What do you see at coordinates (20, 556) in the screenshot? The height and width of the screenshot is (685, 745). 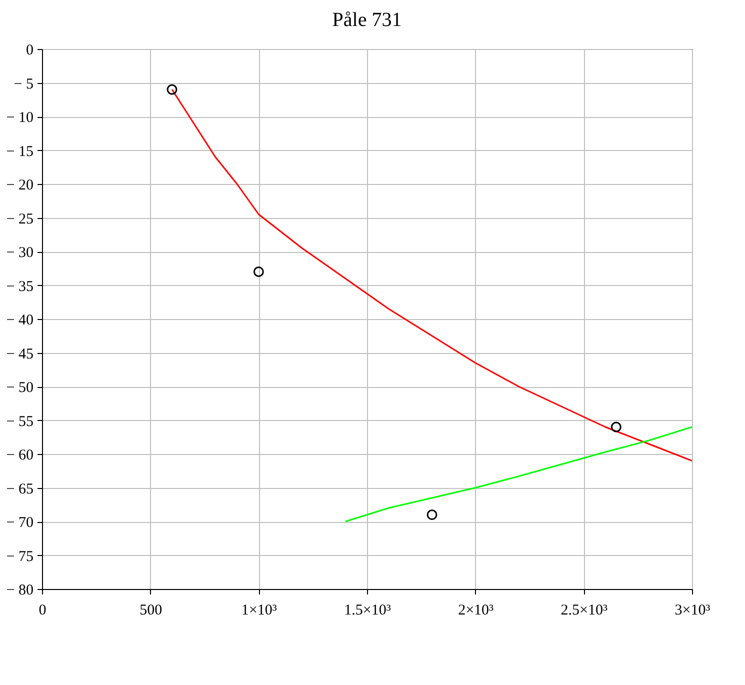 I see `y-tick-label: − 75` at bounding box center [20, 556].